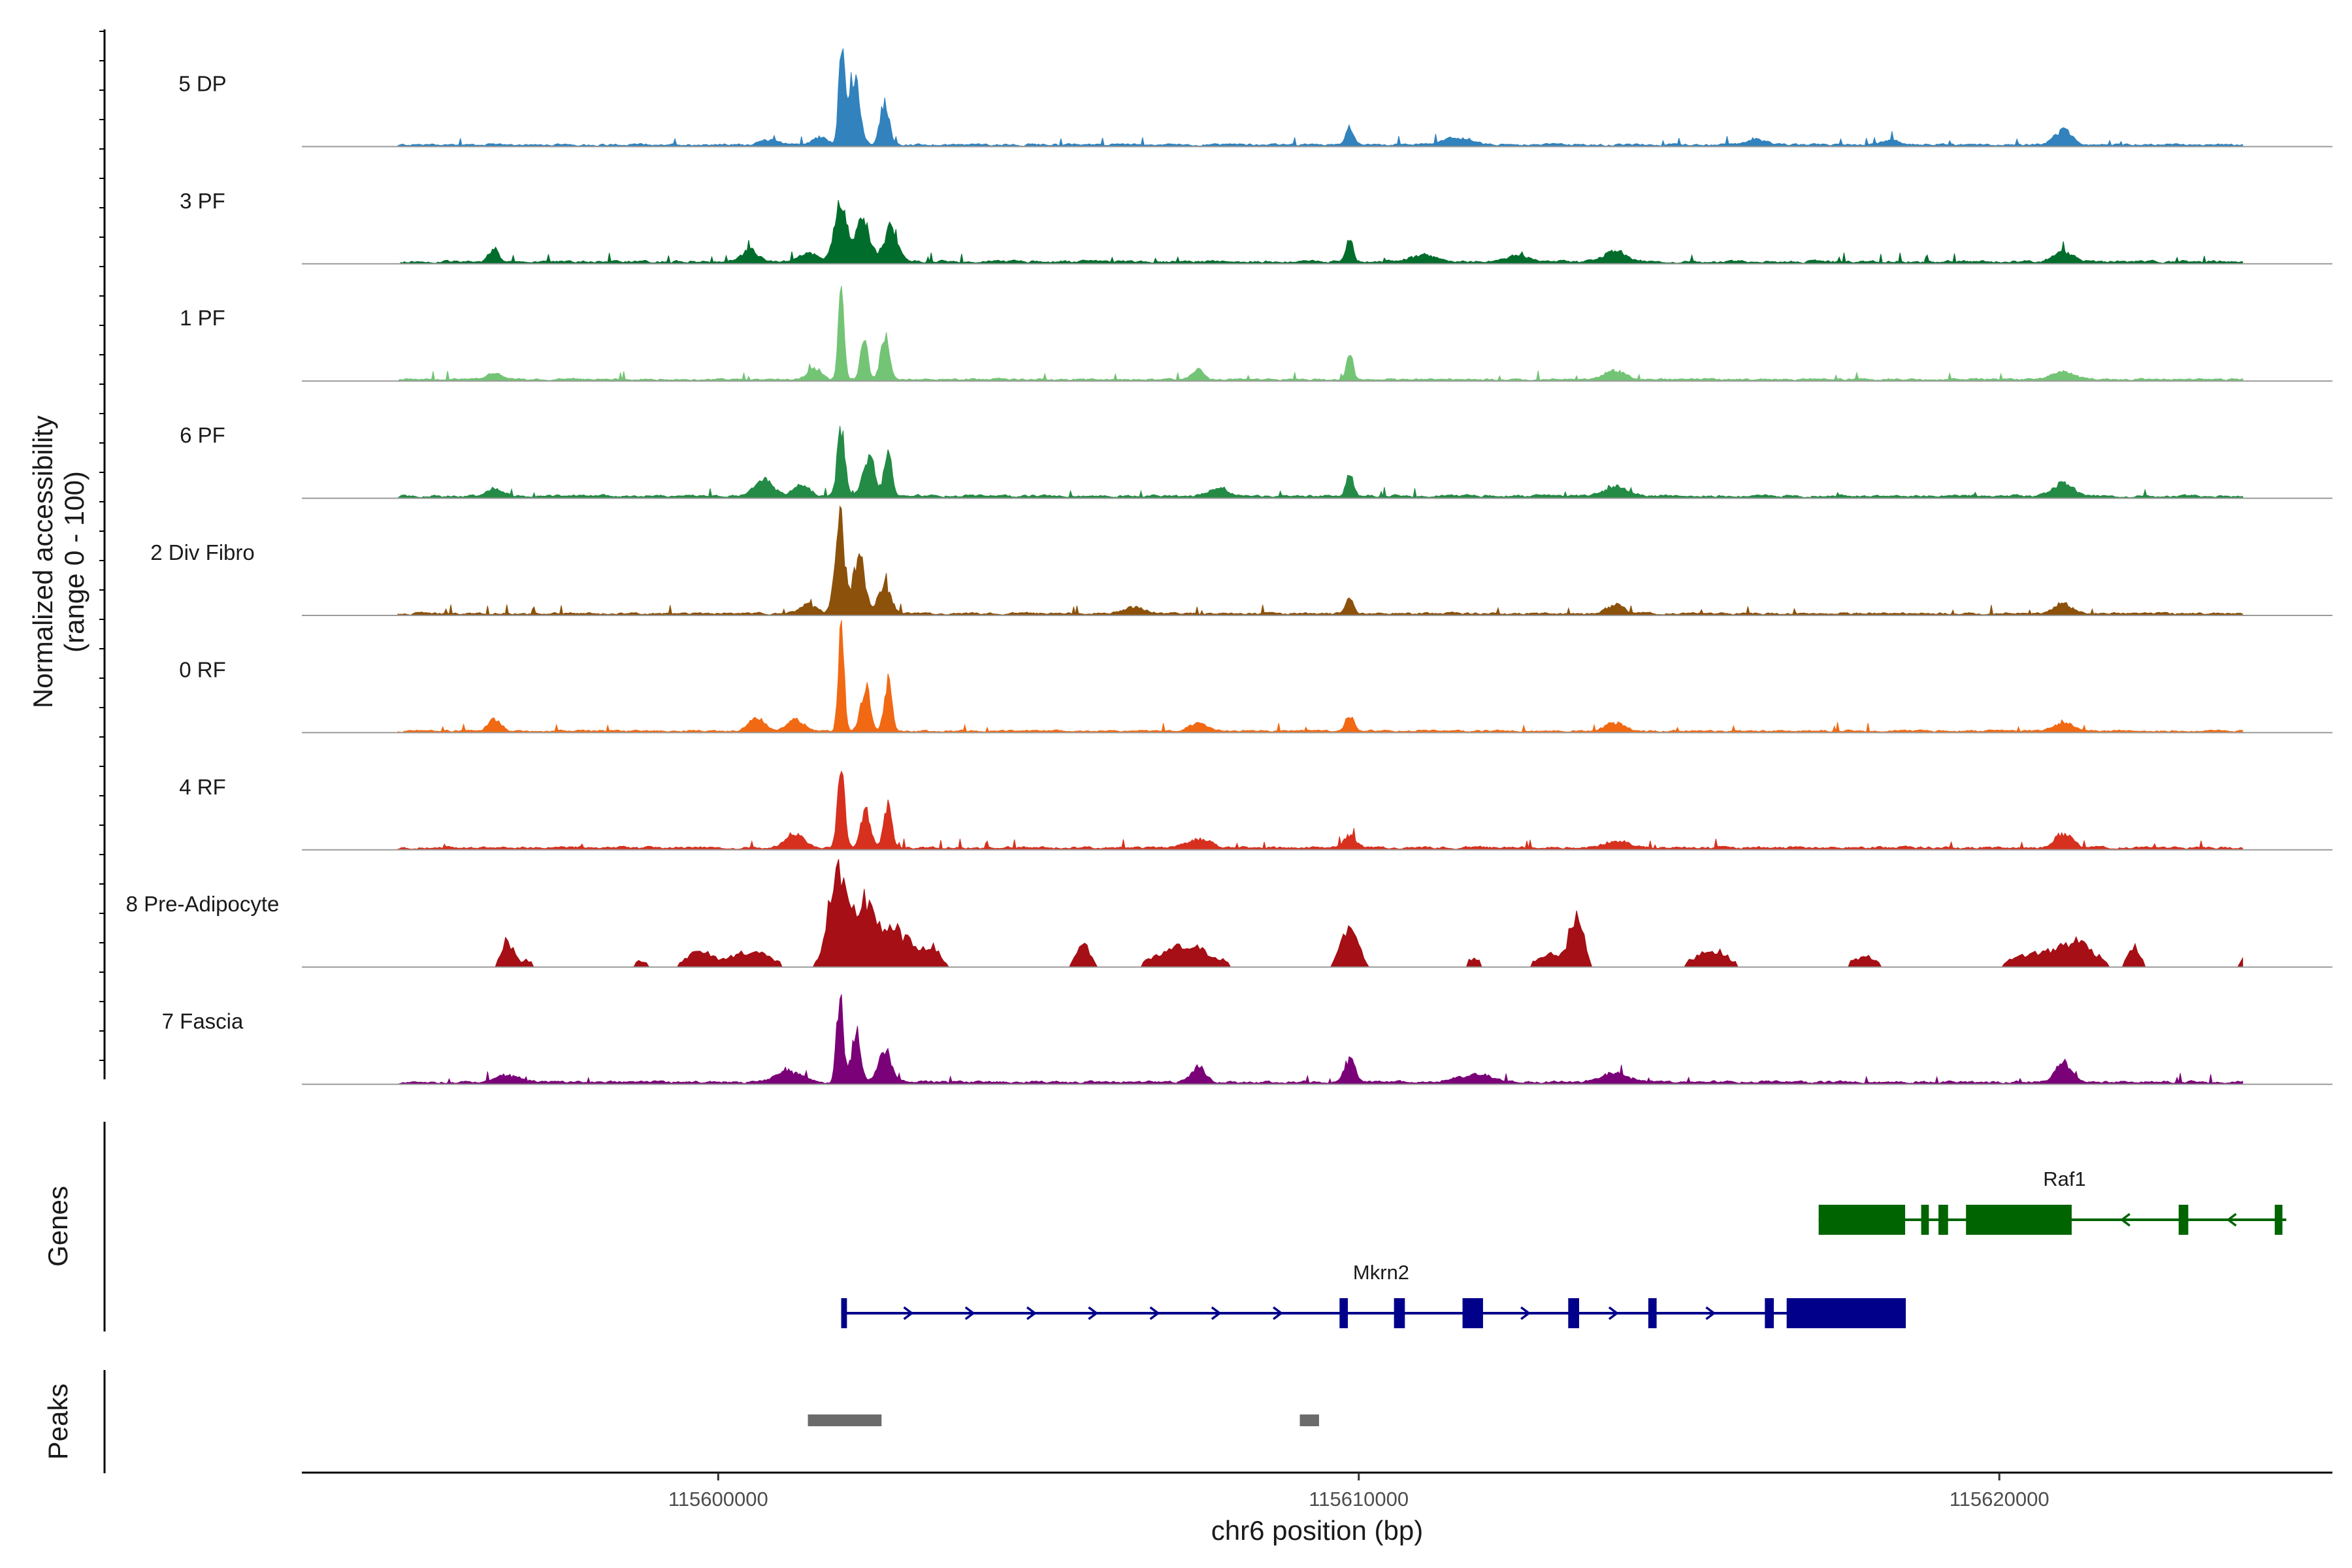 This screenshot has width=2352, height=1568. What do you see at coordinates (102, 546) in the screenshot?
I see `coverage-y-ticks` at bounding box center [102, 546].